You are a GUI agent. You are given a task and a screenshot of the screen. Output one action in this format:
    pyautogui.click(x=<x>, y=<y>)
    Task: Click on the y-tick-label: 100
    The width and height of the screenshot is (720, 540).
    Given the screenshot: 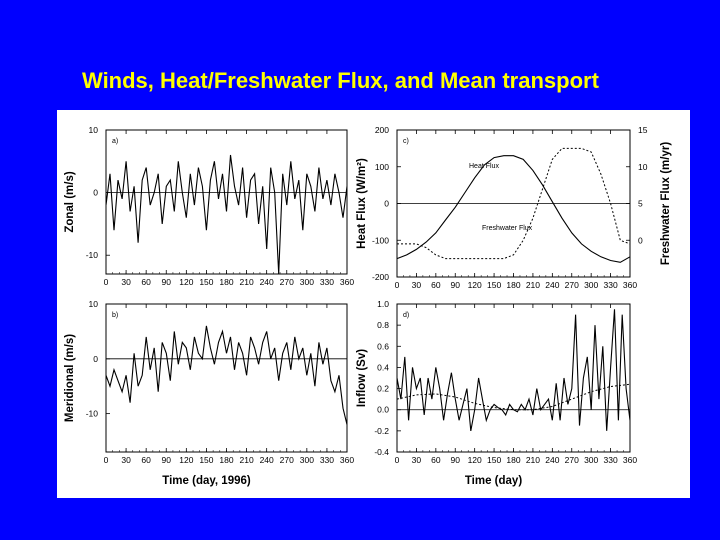 What is the action you would take?
    pyautogui.click(x=382, y=167)
    